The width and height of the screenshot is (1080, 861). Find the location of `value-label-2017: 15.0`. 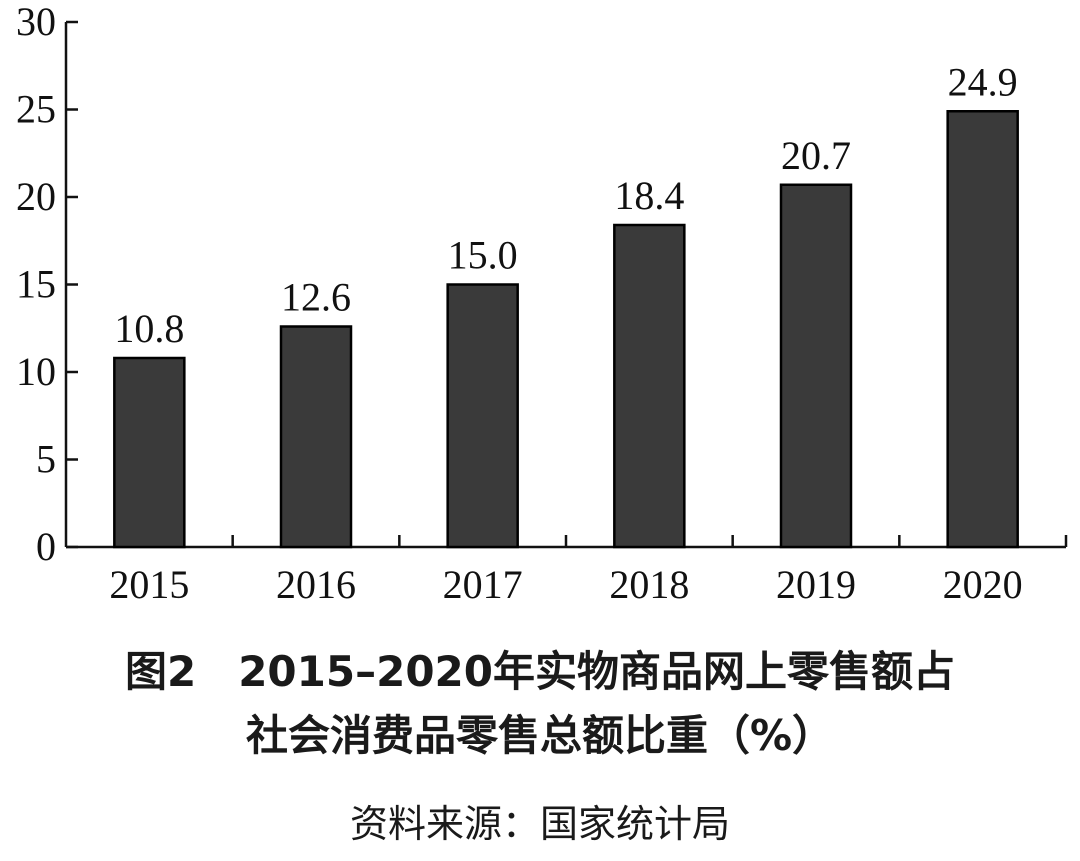

value-label-2017: 15.0 is located at coordinates (483, 255).